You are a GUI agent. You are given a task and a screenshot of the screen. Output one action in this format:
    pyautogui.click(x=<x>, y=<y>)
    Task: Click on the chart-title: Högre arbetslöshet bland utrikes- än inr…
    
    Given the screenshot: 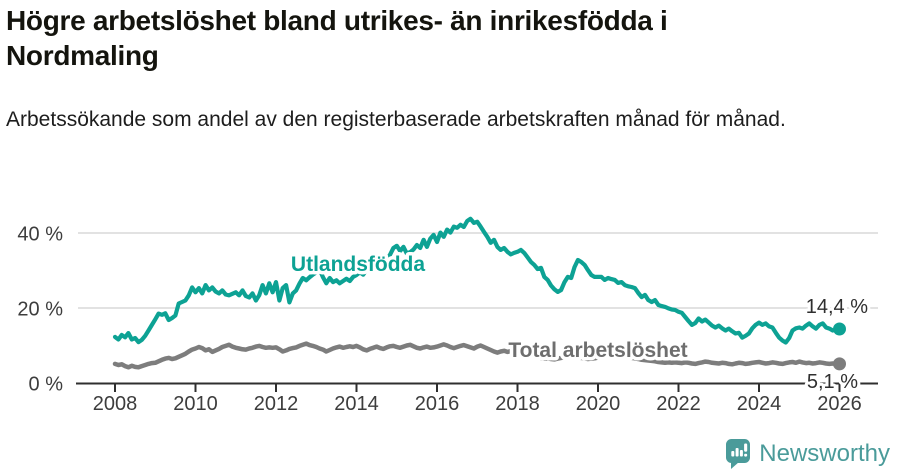 What is the action you would take?
    pyautogui.click(x=337, y=38)
    